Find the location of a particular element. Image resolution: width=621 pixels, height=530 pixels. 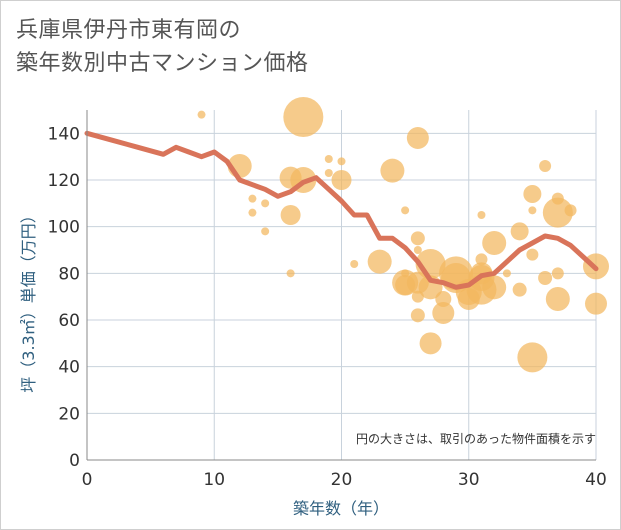

y-tick-label: 100 is located at coordinates (64, 228).